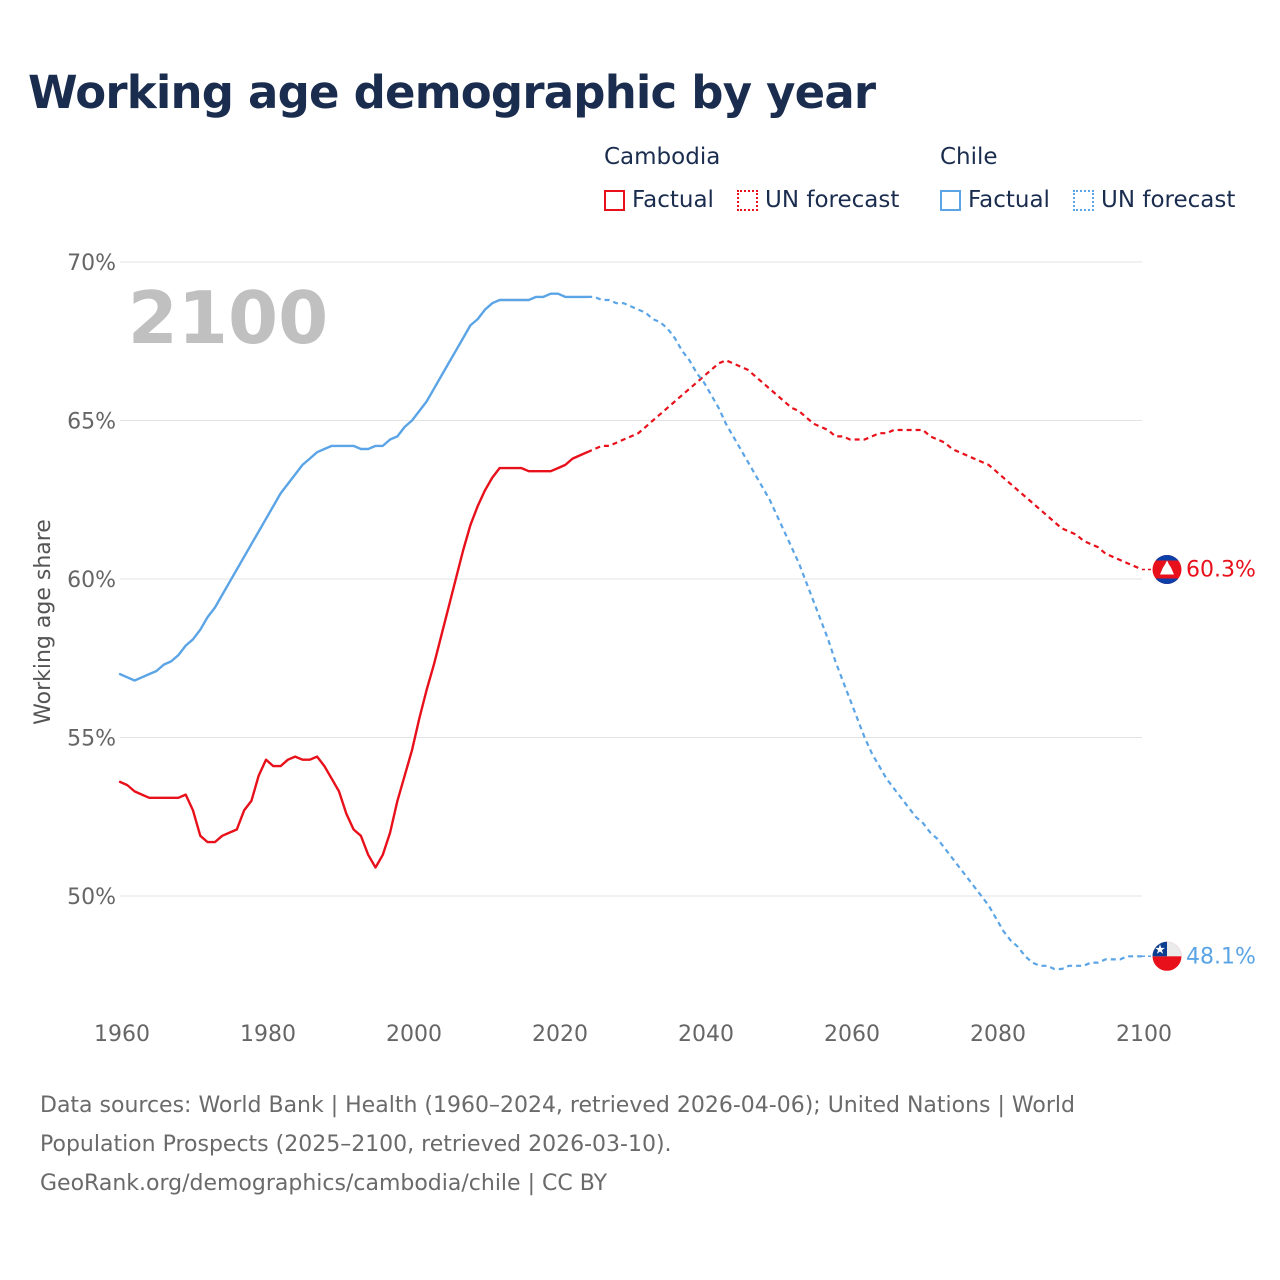 This screenshot has height=1280, width=1280. Describe the element at coordinates (122, 1034) in the screenshot. I see `x-tick-label: 1960` at that location.